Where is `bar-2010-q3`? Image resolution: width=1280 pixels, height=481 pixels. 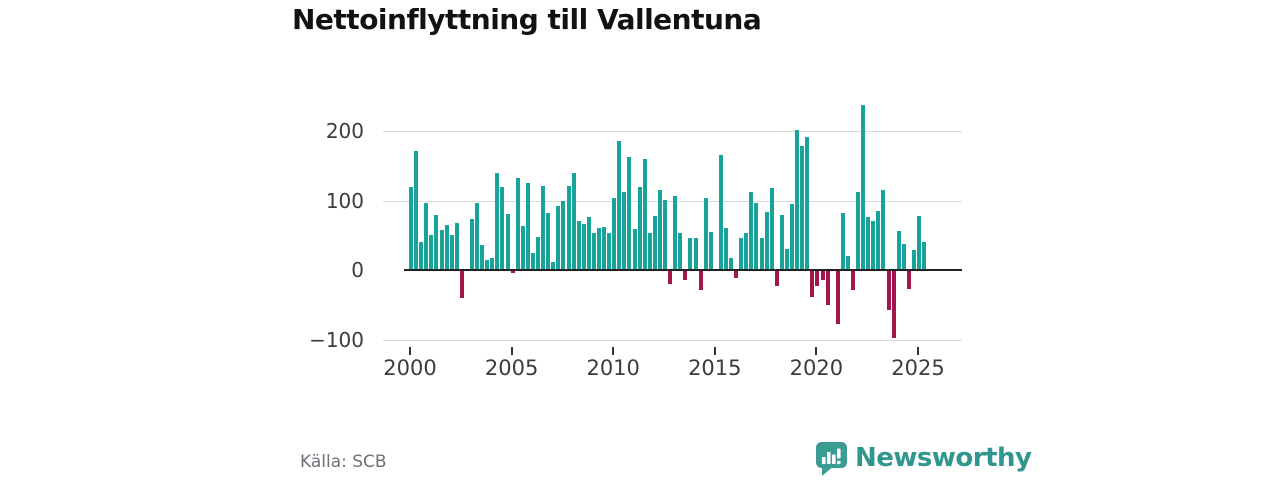 bar-2010-q3 is located at coordinates (624, 231).